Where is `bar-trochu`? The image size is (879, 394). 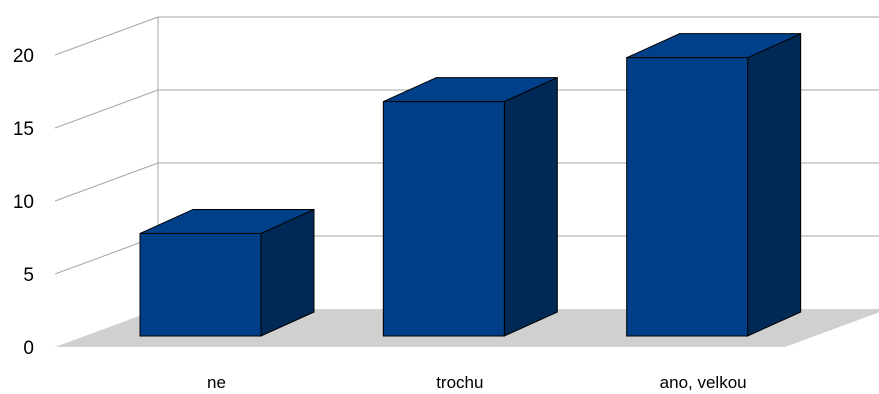 bar-trochu is located at coordinates (470, 206).